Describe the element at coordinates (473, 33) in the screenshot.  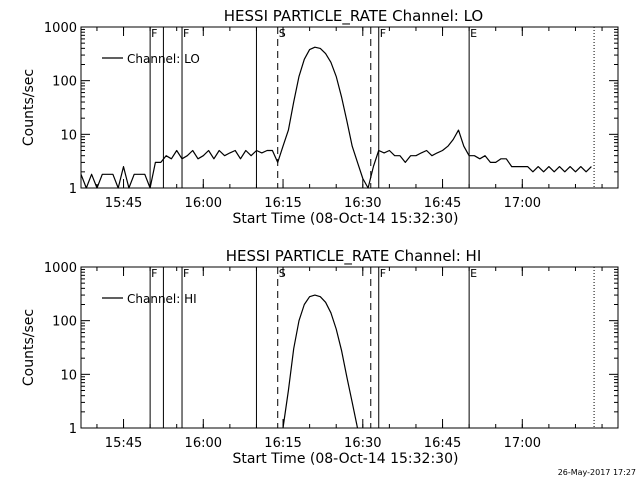
I see `chart1-event-marker-label: E` at that location.